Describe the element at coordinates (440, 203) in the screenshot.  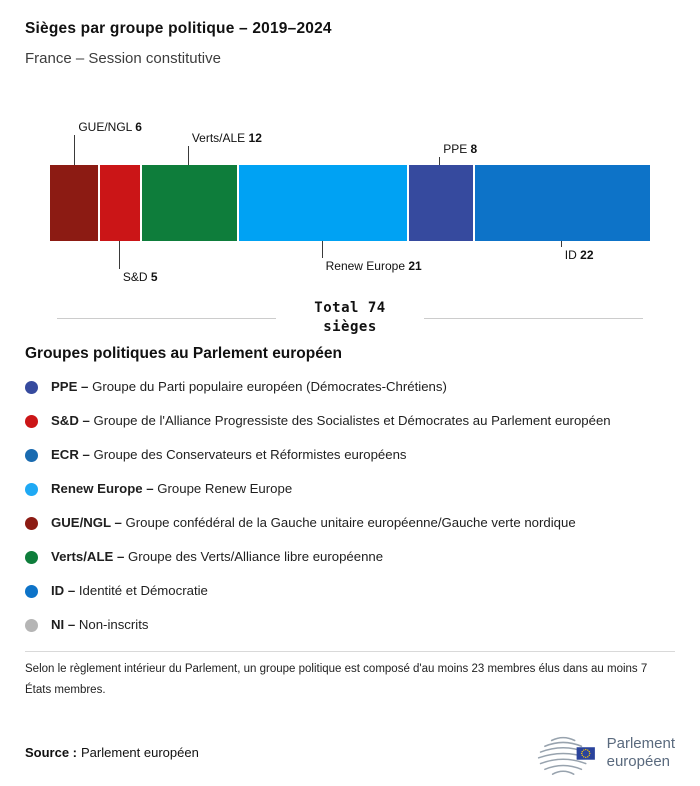
I see `bar-segment-ppe` at that location.